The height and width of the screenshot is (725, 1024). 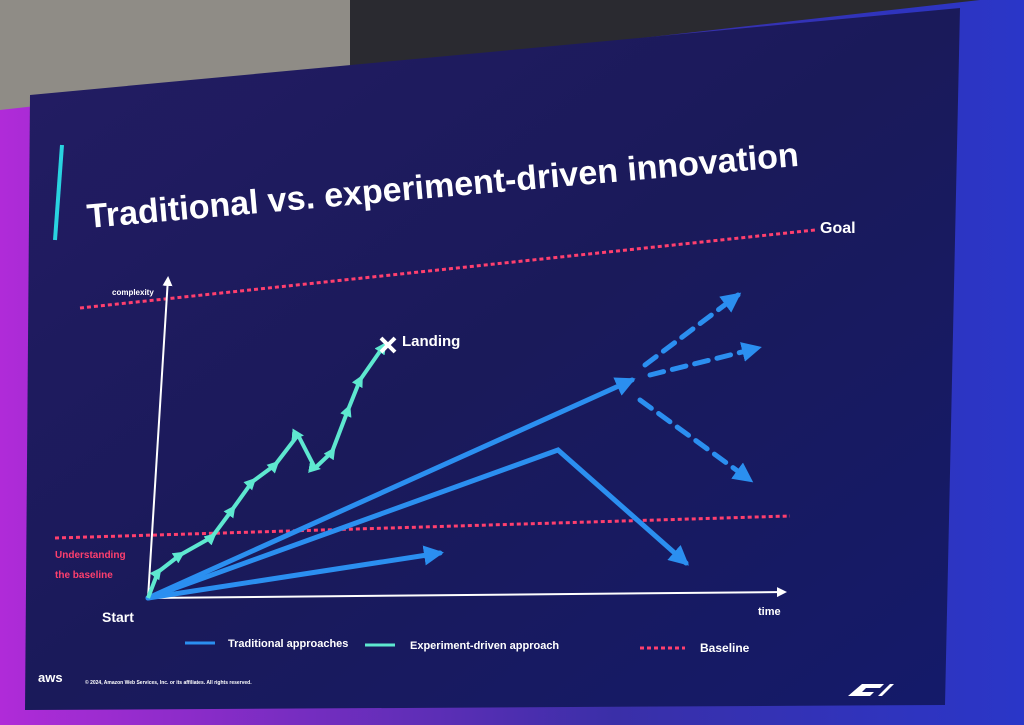 What do you see at coordinates (84, 575) in the screenshot?
I see `baseline-label: the baseline` at bounding box center [84, 575].